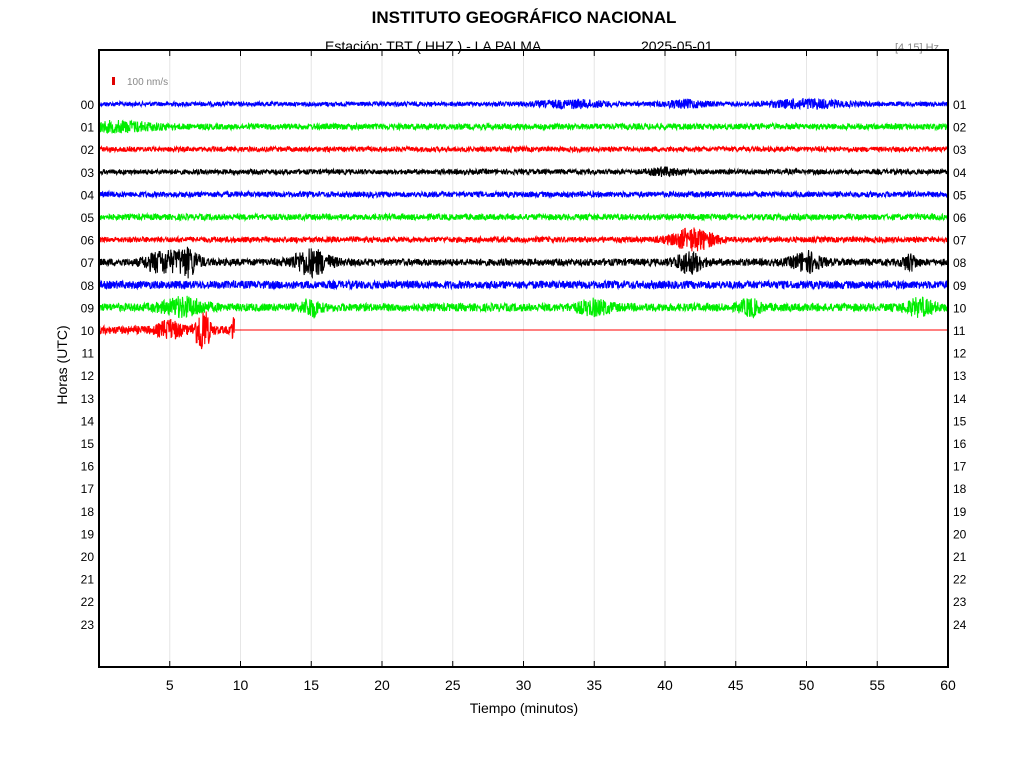 The height and width of the screenshot is (768, 1024). Describe the element at coordinates (960, 512) in the screenshot. I see `y-tick-label-right: 19` at that location.